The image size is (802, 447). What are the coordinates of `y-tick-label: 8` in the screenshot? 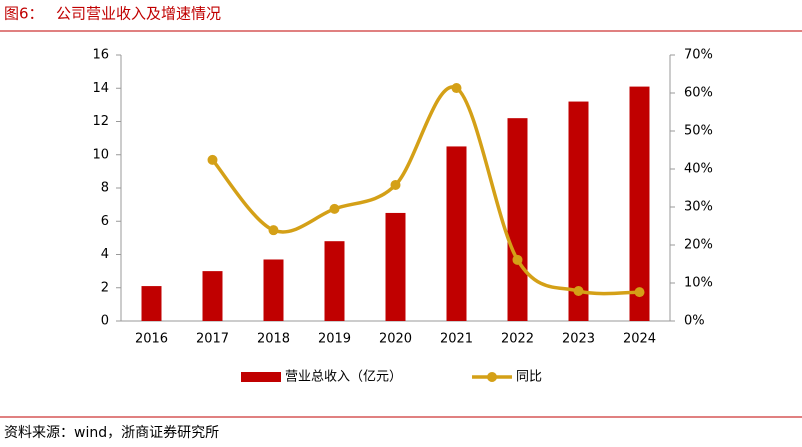 It's located at (105, 188).